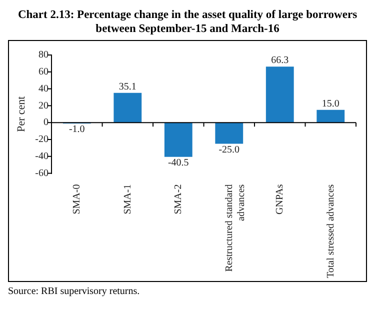  What do you see at coordinates (43, 55) in the screenshot?
I see `y-tick-label: 80` at bounding box center [43, 55].